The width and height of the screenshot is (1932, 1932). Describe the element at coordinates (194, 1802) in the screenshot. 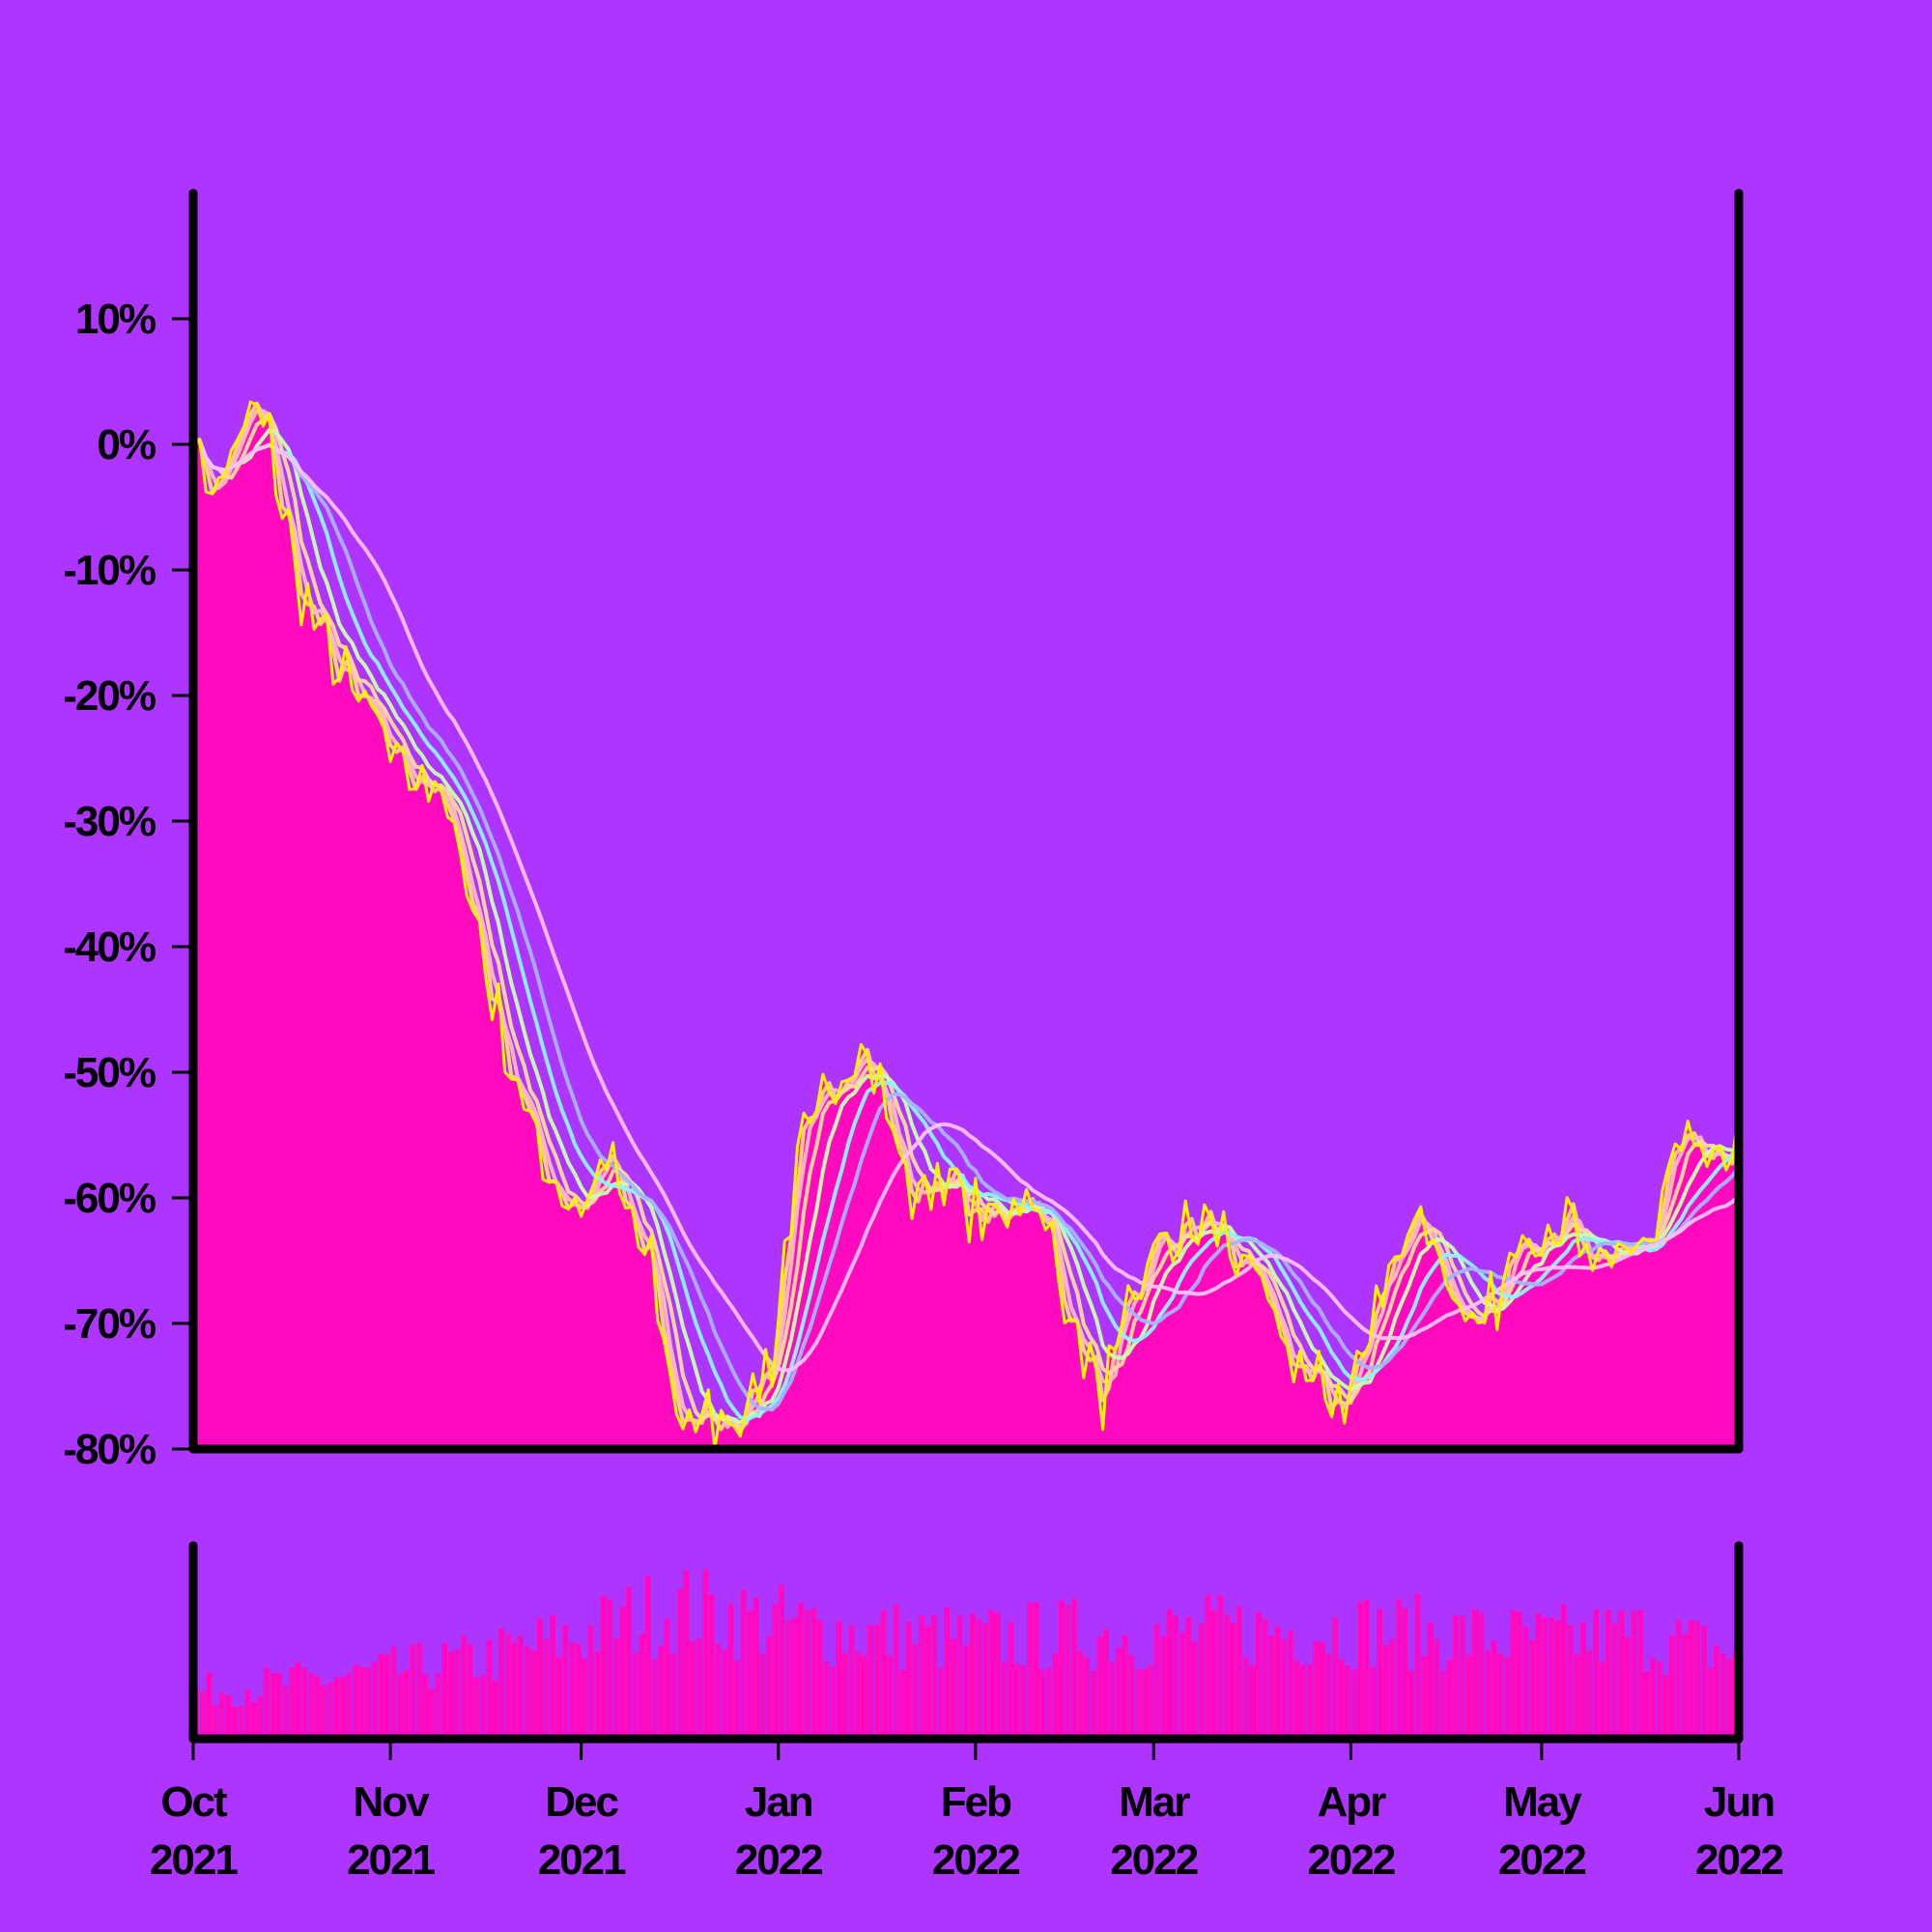

I see `x-tick-label-month: Oct` at that location.